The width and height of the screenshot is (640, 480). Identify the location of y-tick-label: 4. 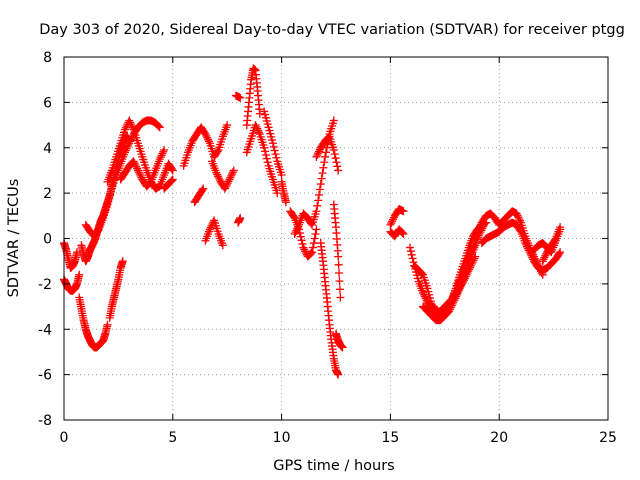
(47, 149).